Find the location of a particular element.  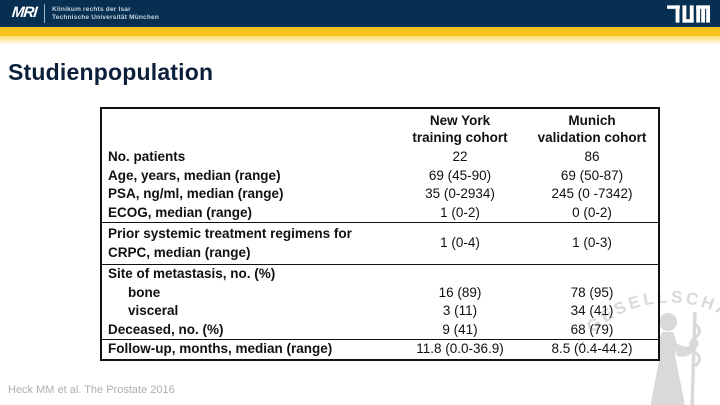

row-label: Age, years, median (range) is located at coordinates (194, 175).